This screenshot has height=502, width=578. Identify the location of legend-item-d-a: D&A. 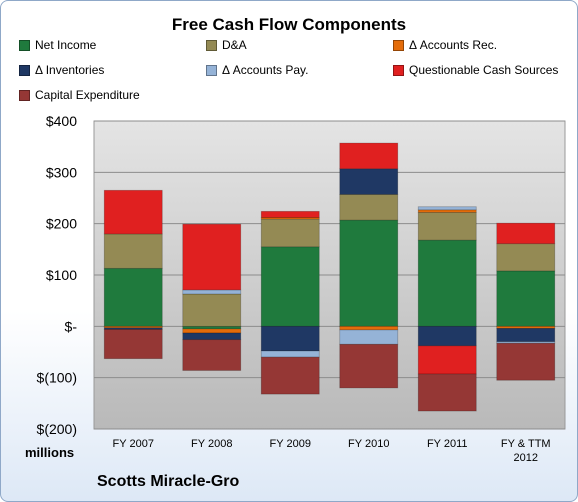
(226, 45).